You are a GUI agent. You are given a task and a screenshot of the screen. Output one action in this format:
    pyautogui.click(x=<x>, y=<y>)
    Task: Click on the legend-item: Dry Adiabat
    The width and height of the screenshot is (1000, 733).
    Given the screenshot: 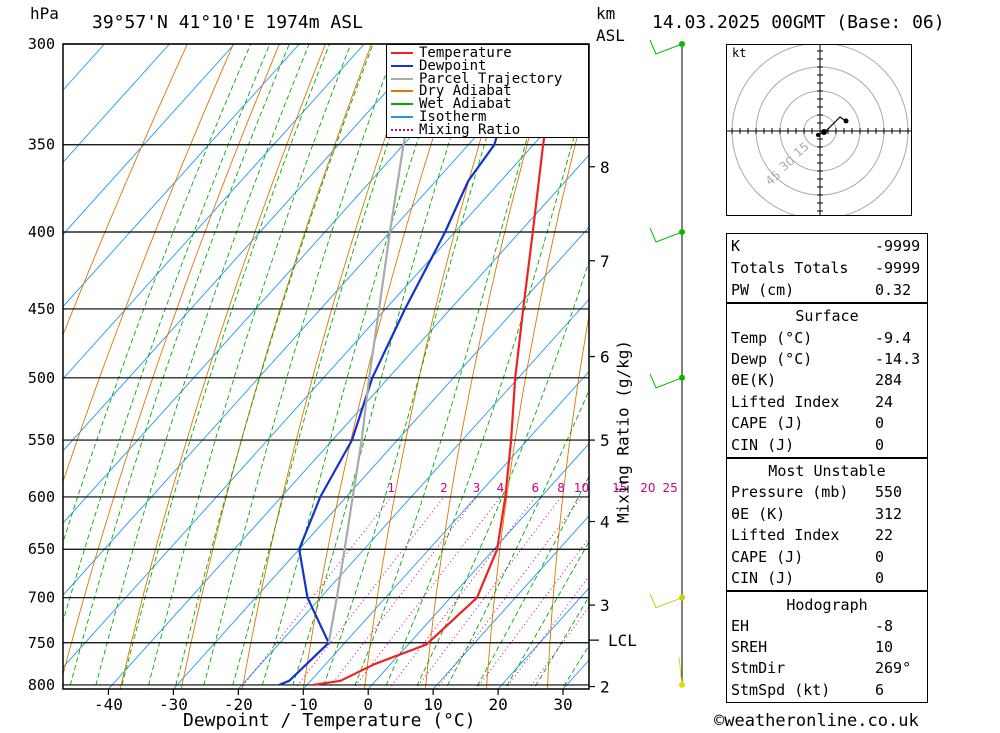 What is the action you would take?
    pyautogui.click(x=451, y=91)
    